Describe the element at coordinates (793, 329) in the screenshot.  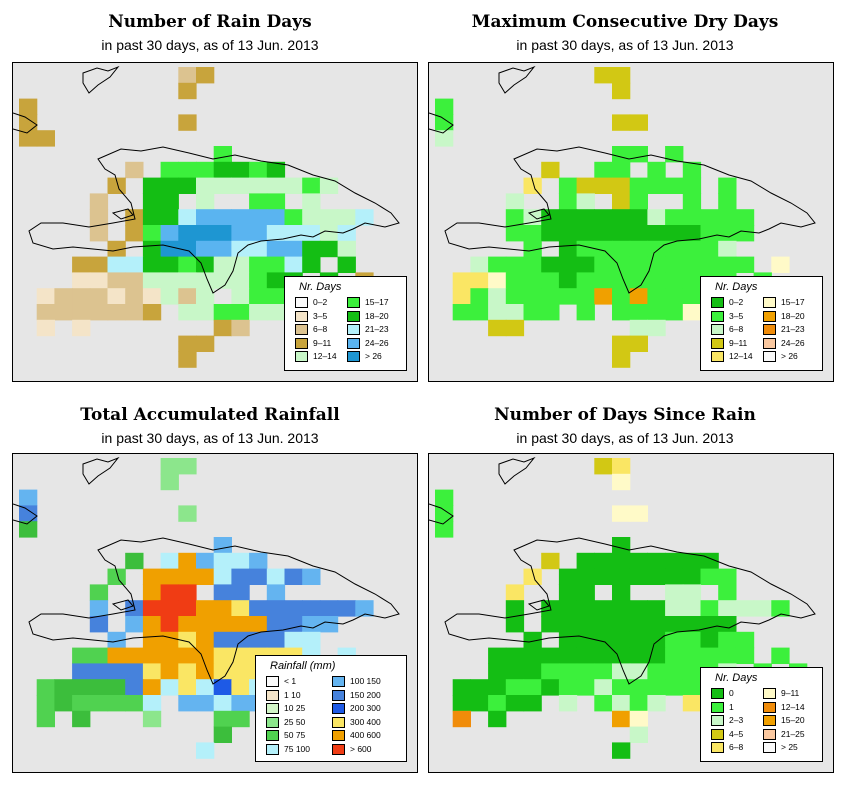
I see `legend-label: 21–23` at that location.